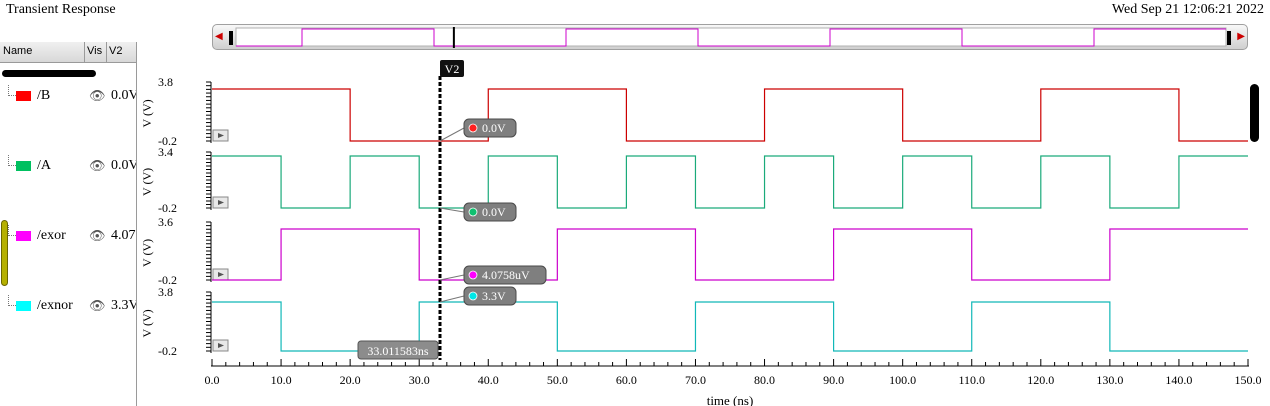  Describe the element at coordinates (61, 9) in the screenshot. I see `window-title: Transient Response` at that location.